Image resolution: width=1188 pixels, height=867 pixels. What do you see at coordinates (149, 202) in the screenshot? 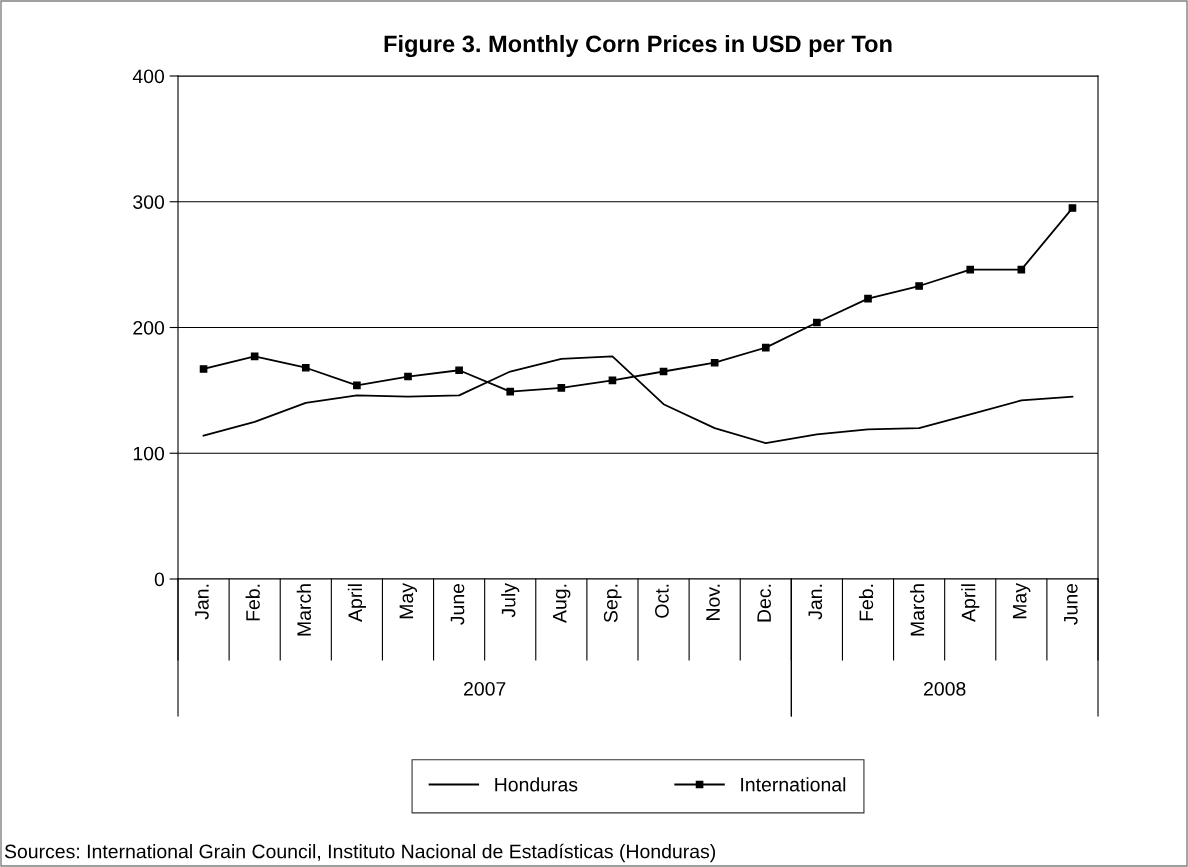
I see `y-tick-label: 300` at bounding box center [149, 202].